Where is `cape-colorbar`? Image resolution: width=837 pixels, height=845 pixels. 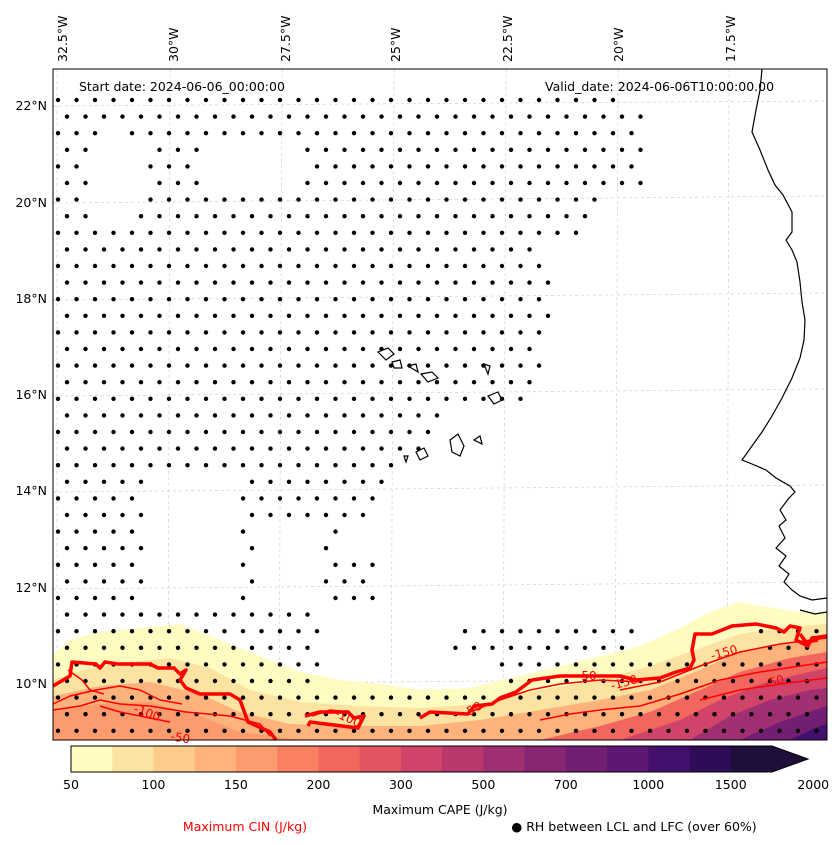
cape-colorbar is located at coordinates (440, 759).